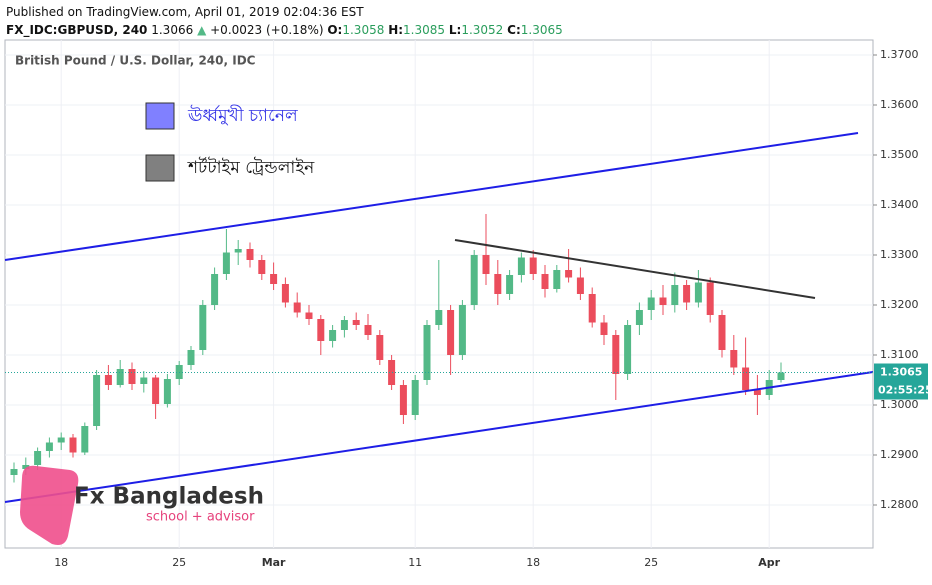  What do you see at coordinates (899, 354) in the screenshot?
I see `y-tick-label: 1.3100` at bounding box center [899, 354].